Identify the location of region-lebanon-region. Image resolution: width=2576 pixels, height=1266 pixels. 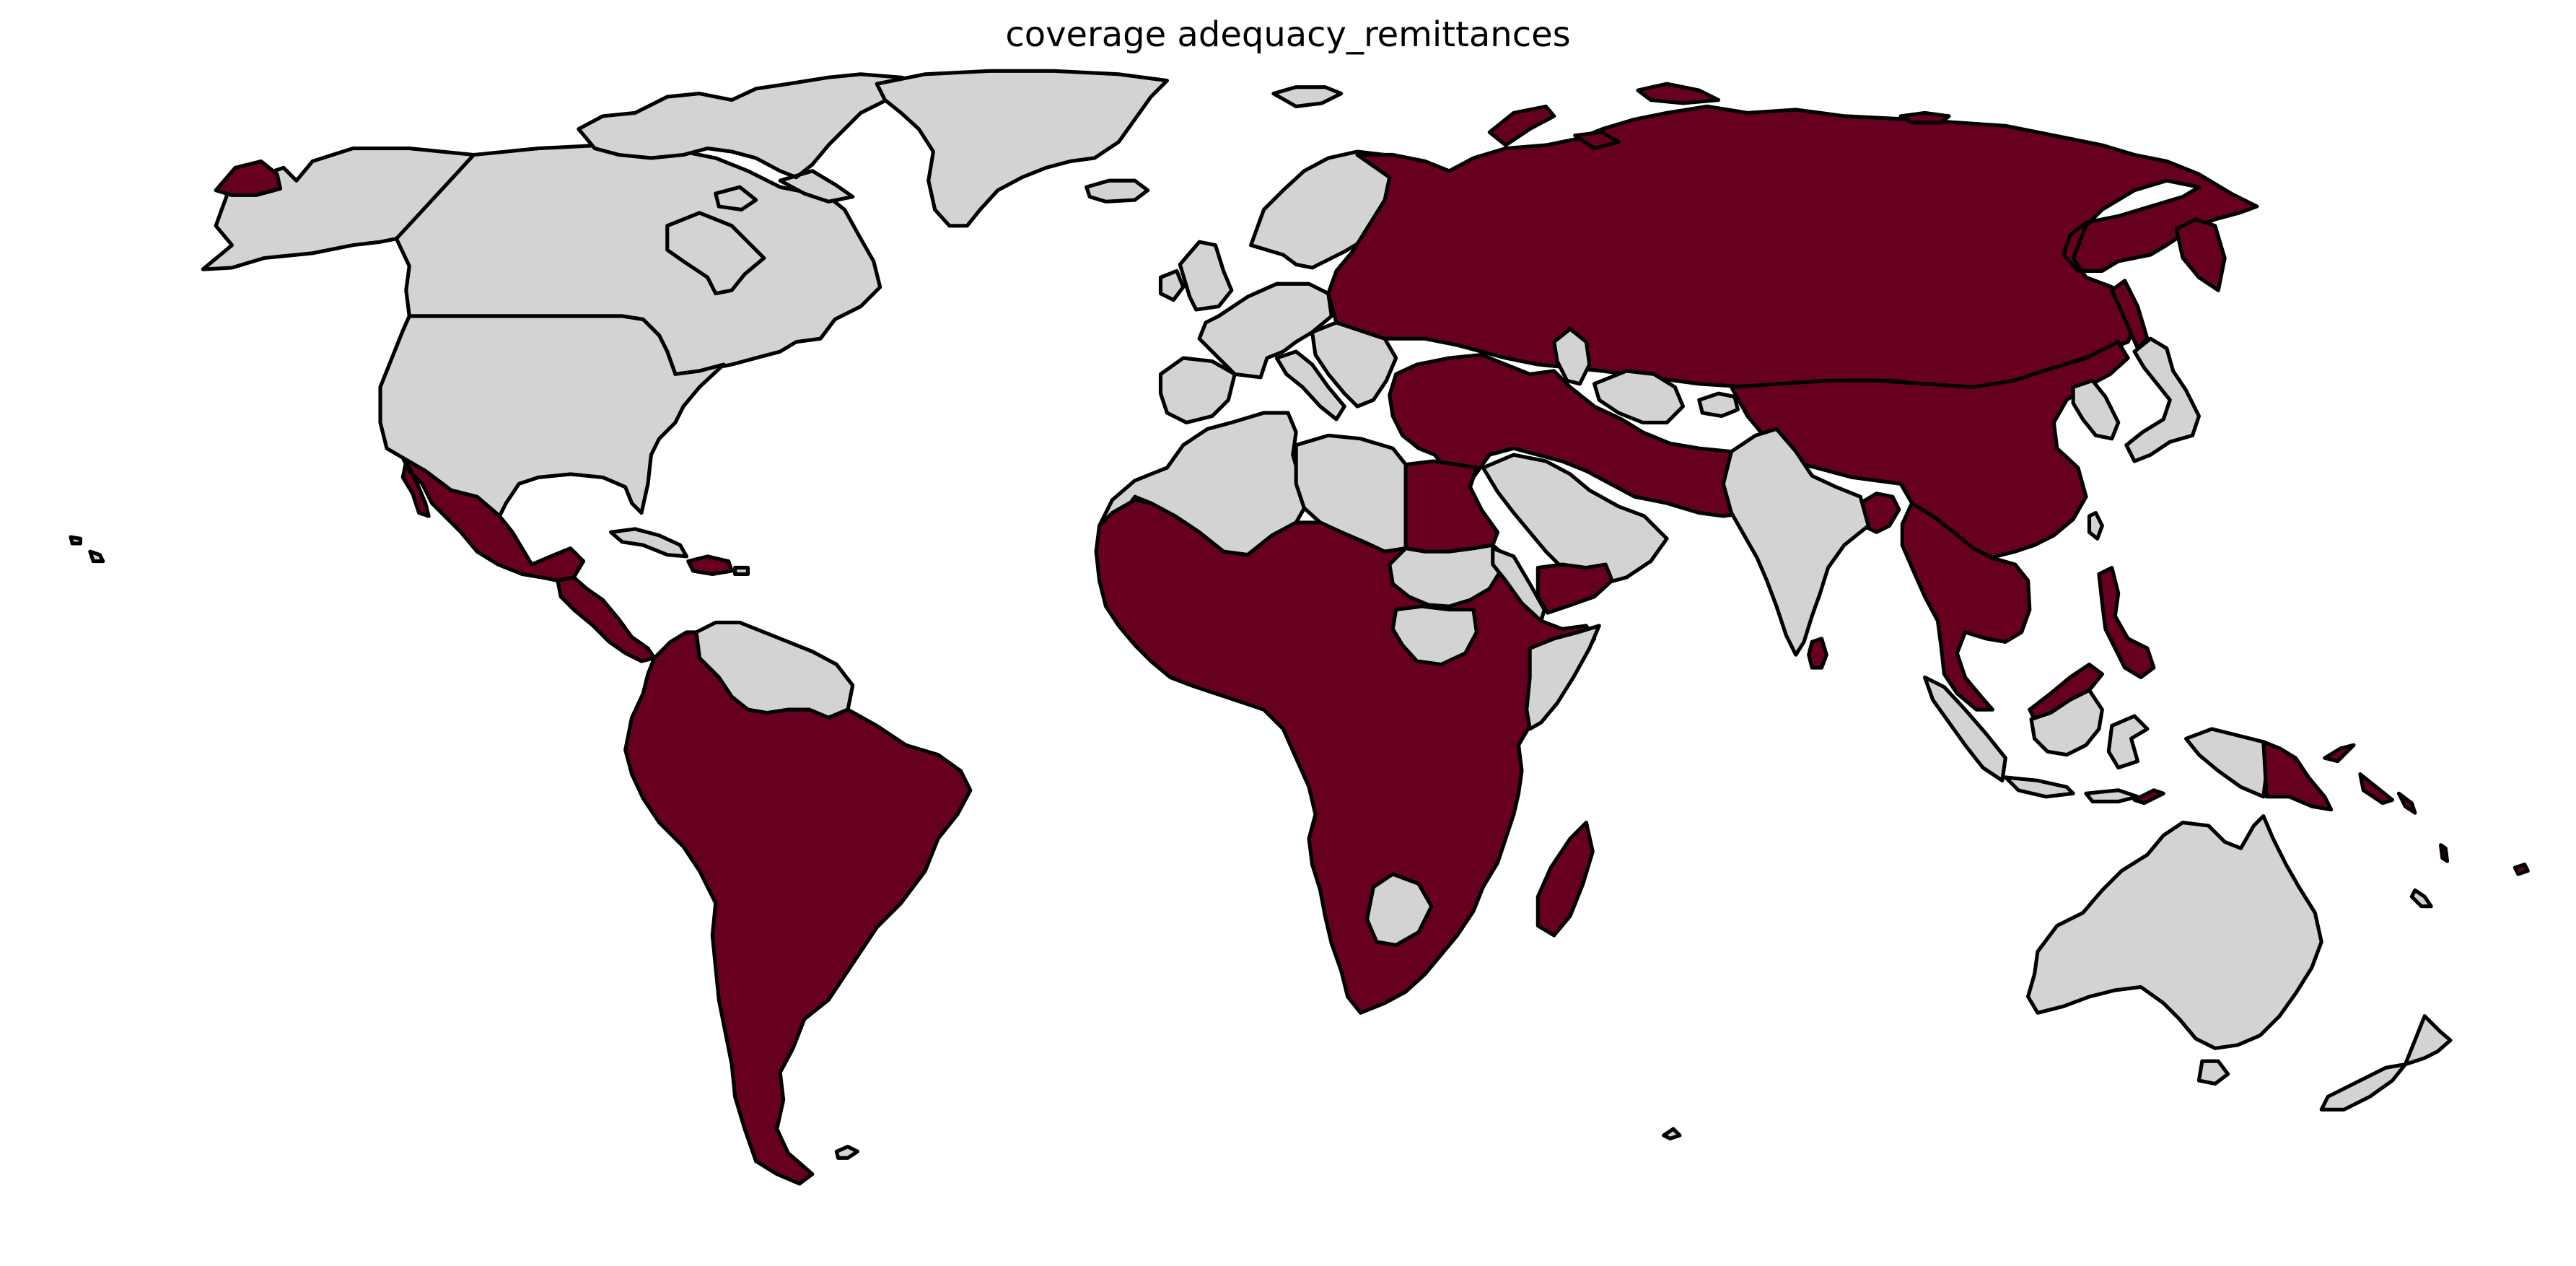
(1718, 405).